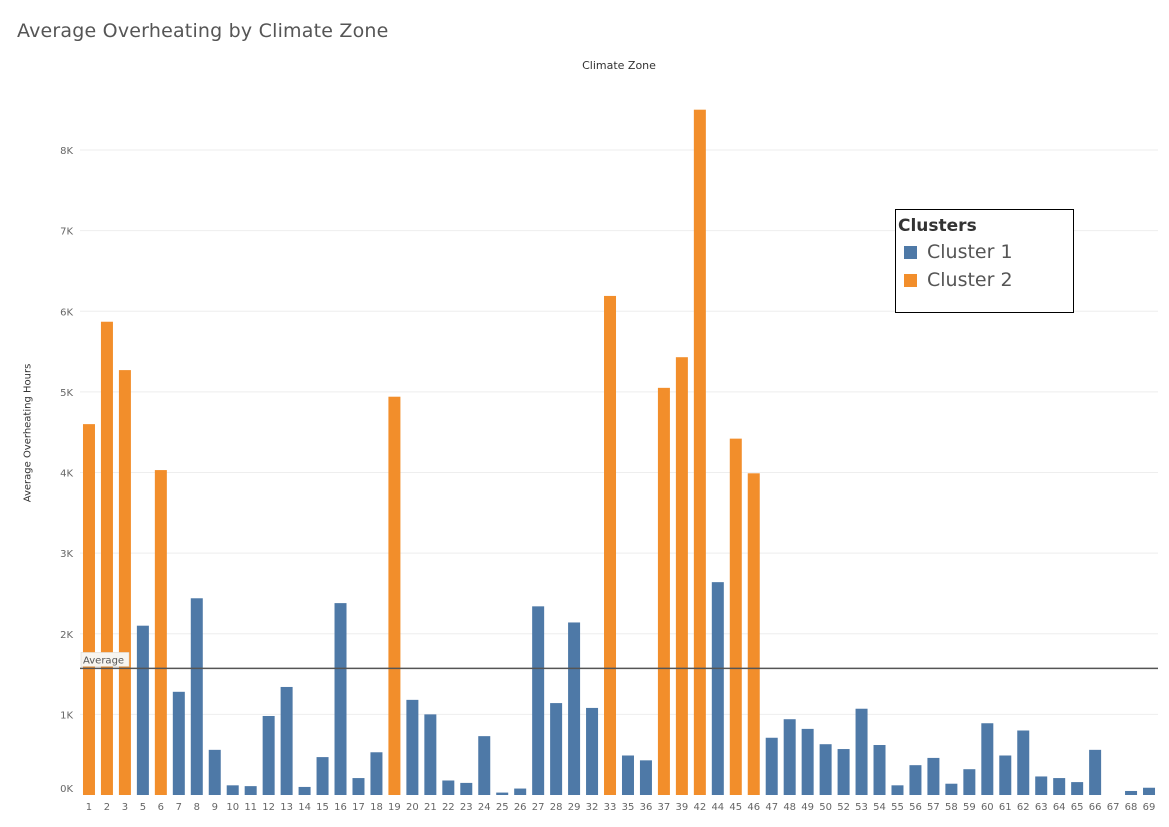 The image size is (1169, 827). Describe the element at coordinates (66, 312) in the screenshot. I see `y-tick-label: 6K` at that location.